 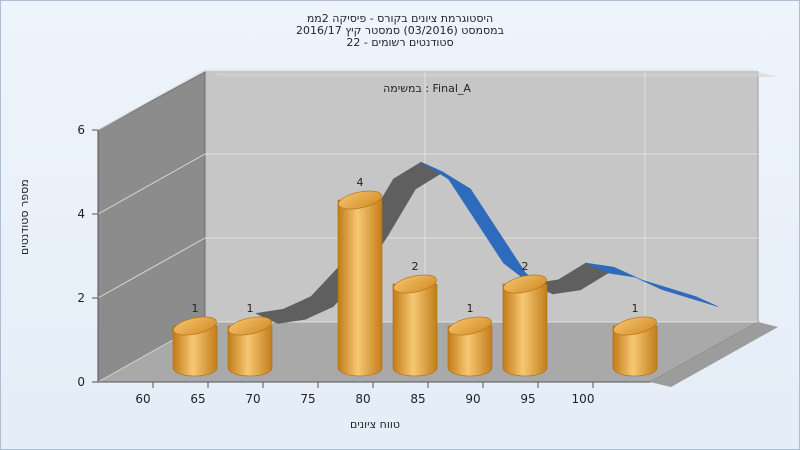 What do you see at coordinates (417, 399) in the screenshot?
I see `x-tick-label: 85` at bounding box center [417, 399].